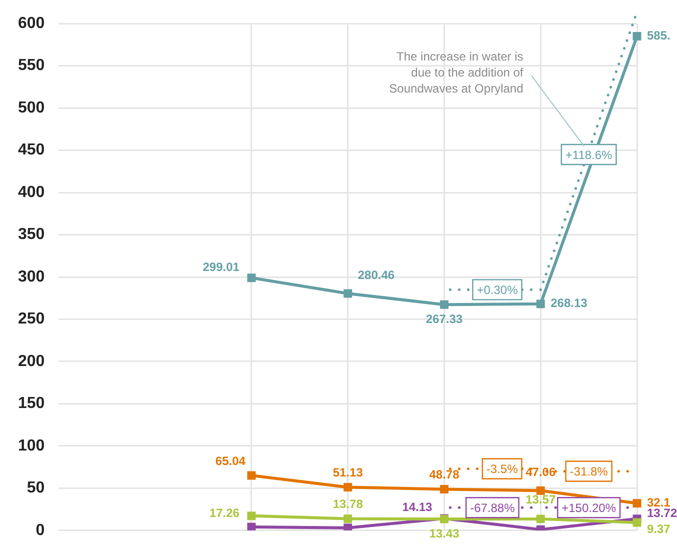  Describe the element at coordinates (502, 469) in the screenshot. I see `annotation: -3.5%` at that location.